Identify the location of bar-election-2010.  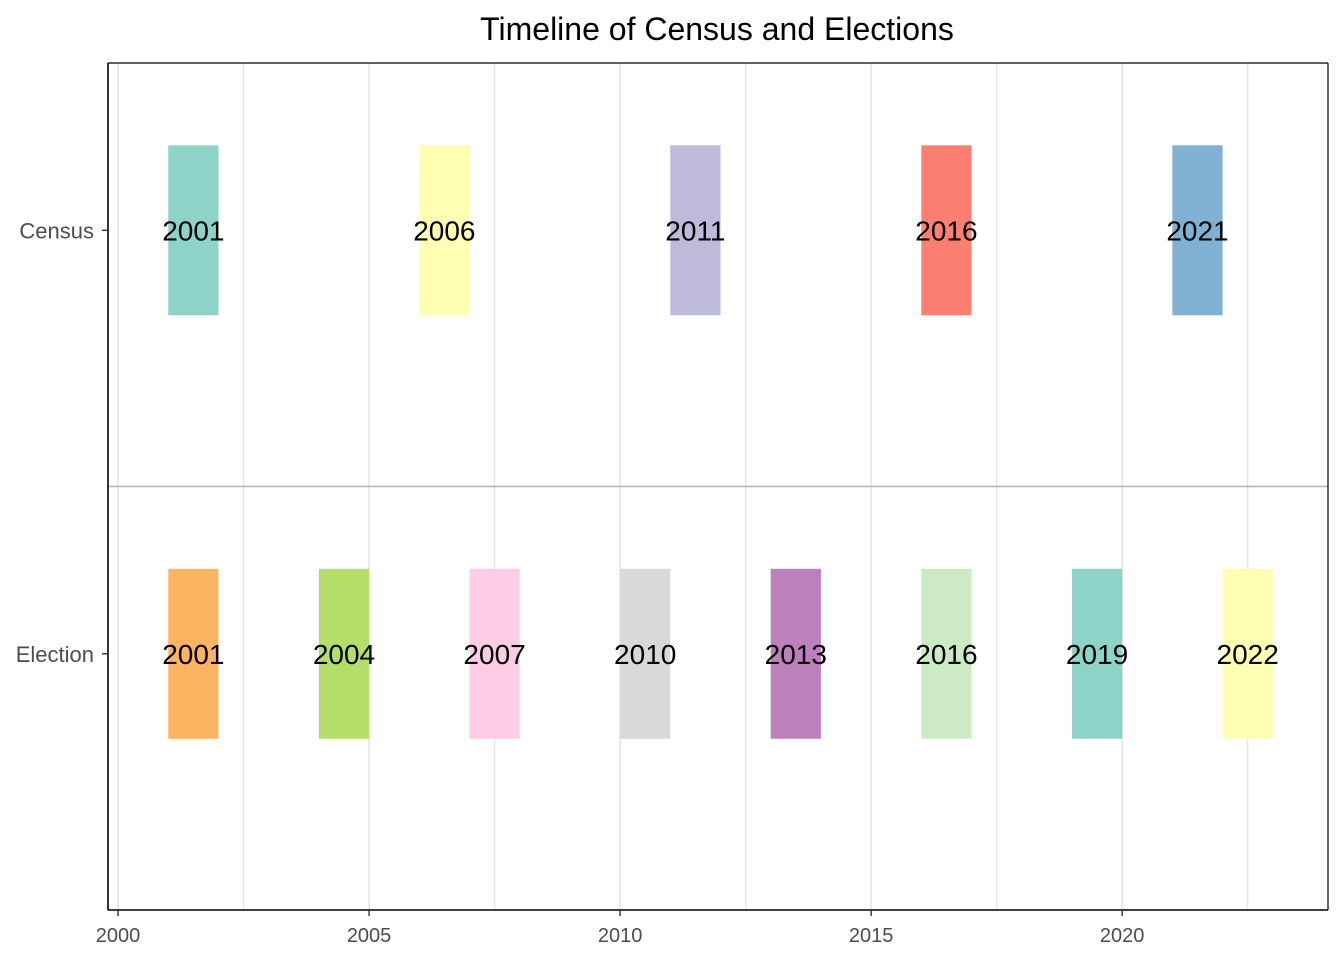
(645, 653).